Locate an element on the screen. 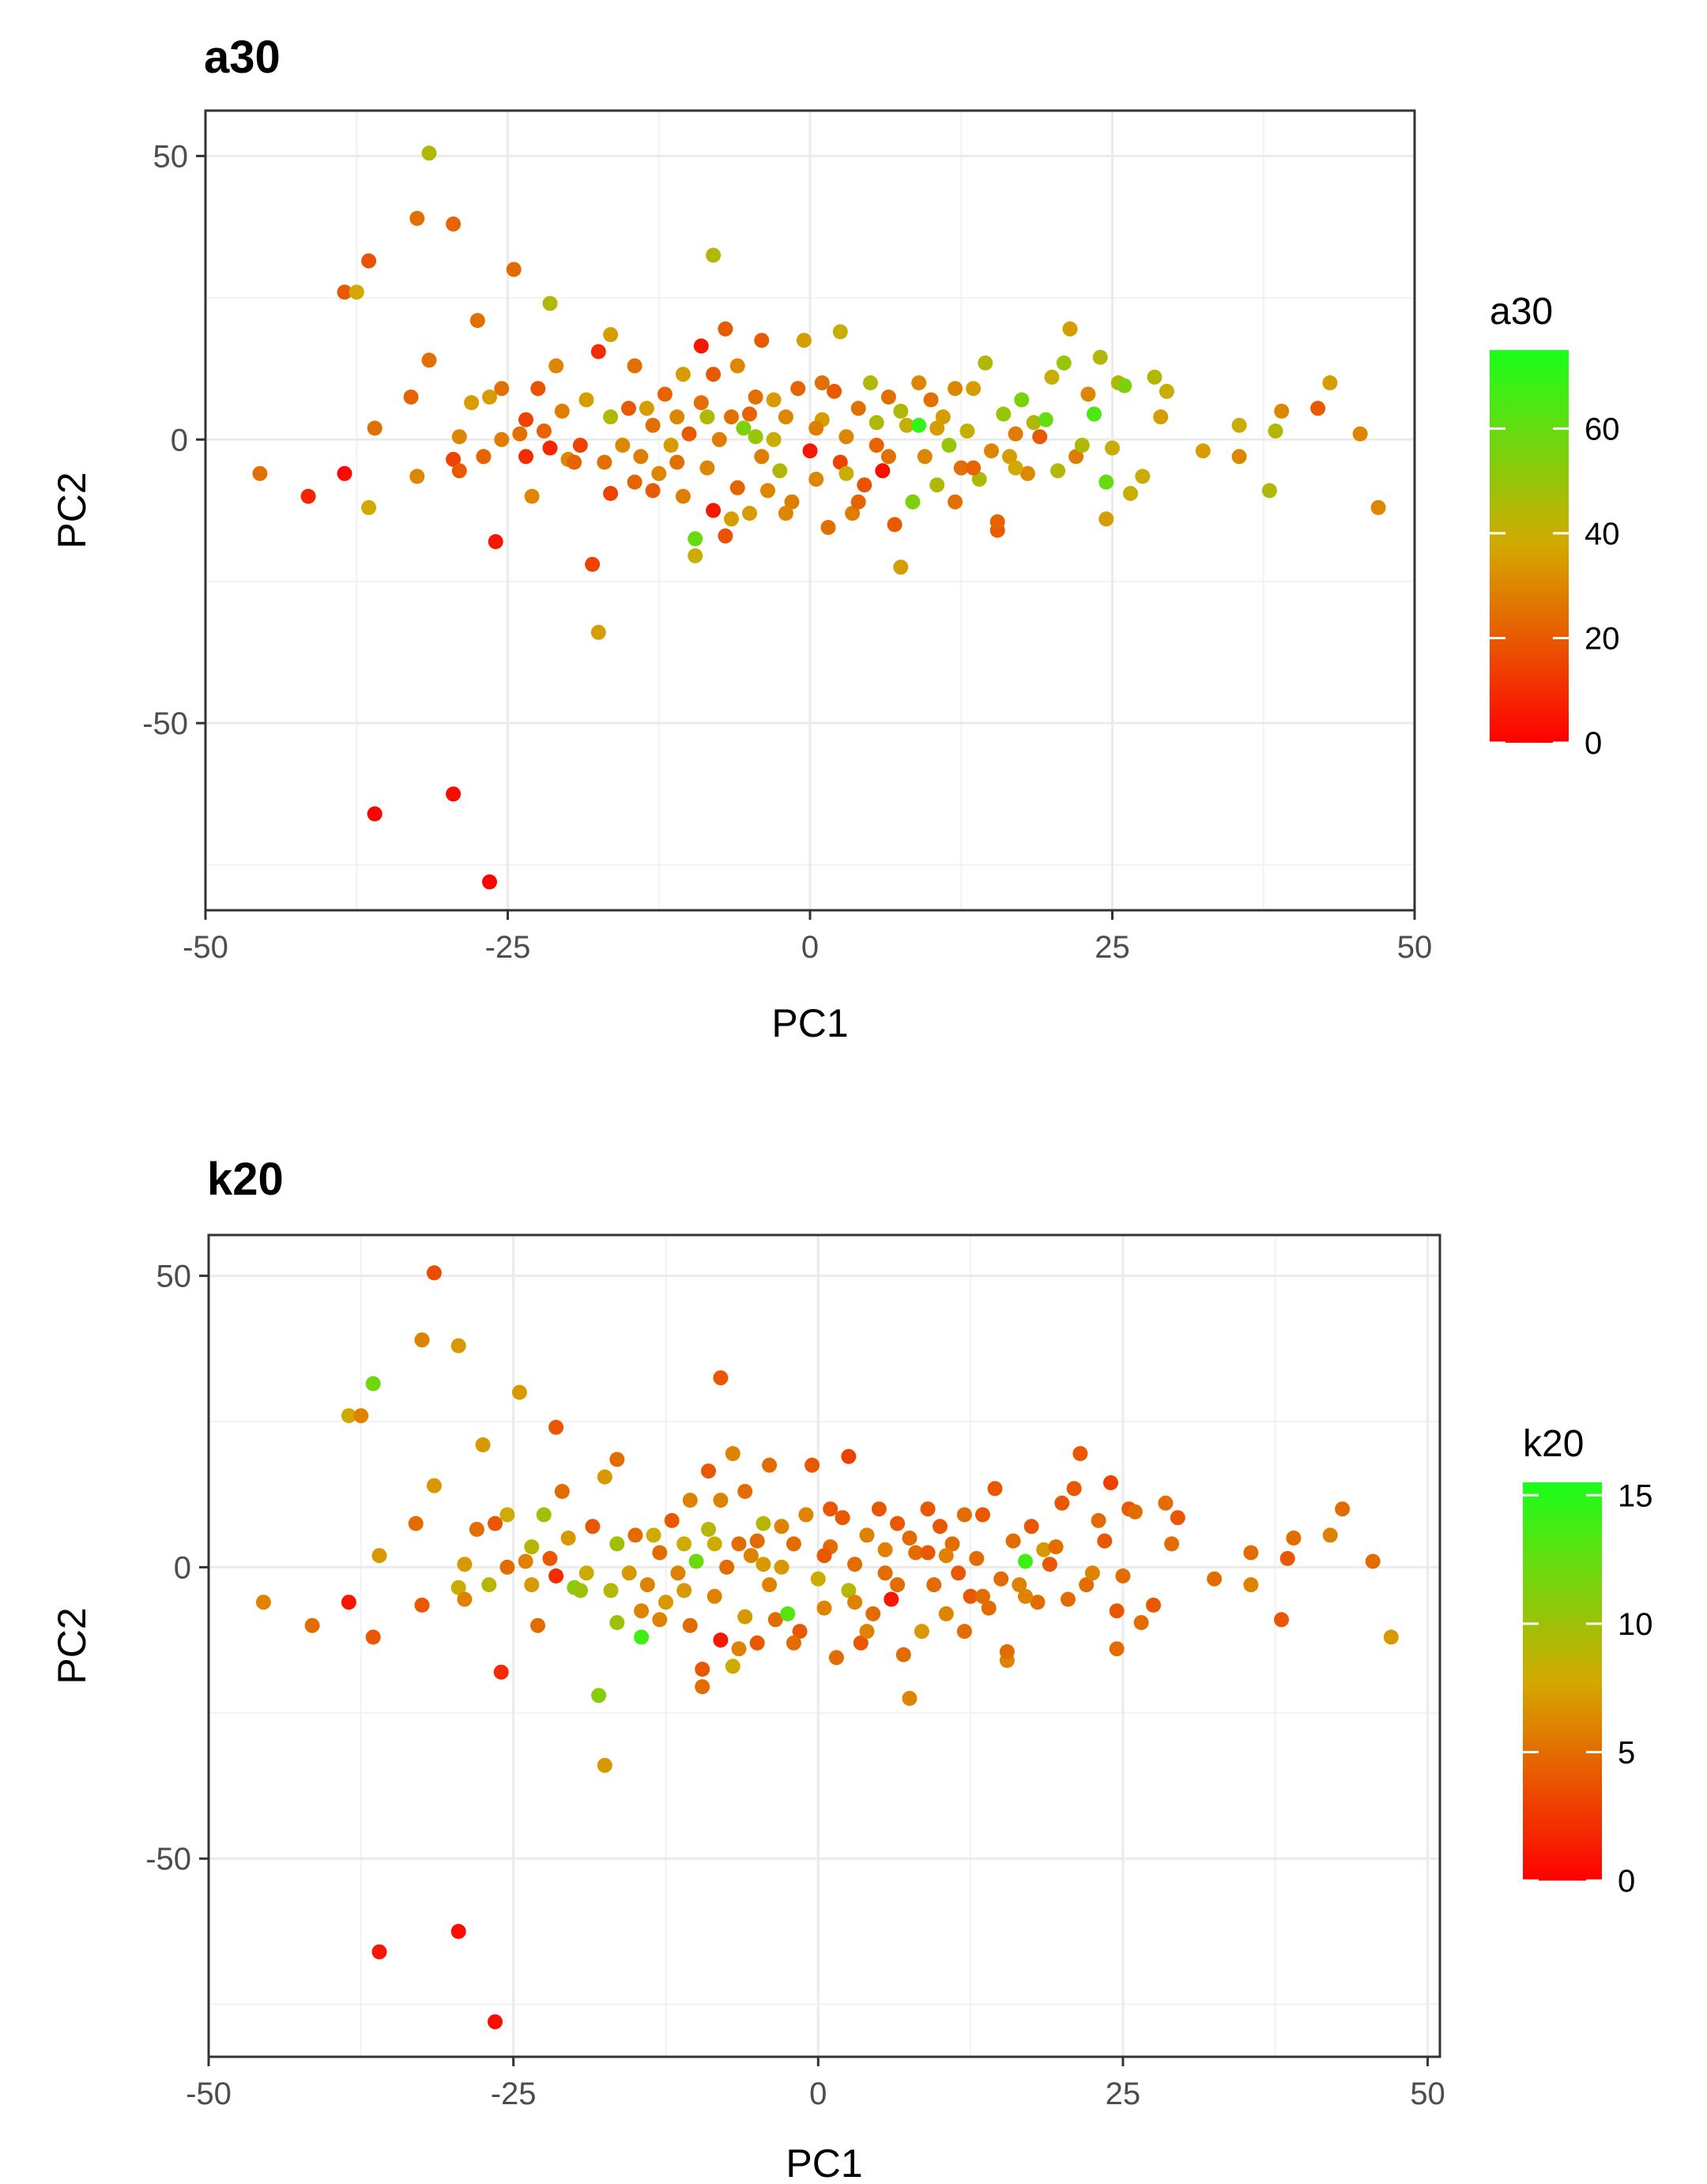  legend-tick-label: 0 is located at coordinates (1626, 1881).